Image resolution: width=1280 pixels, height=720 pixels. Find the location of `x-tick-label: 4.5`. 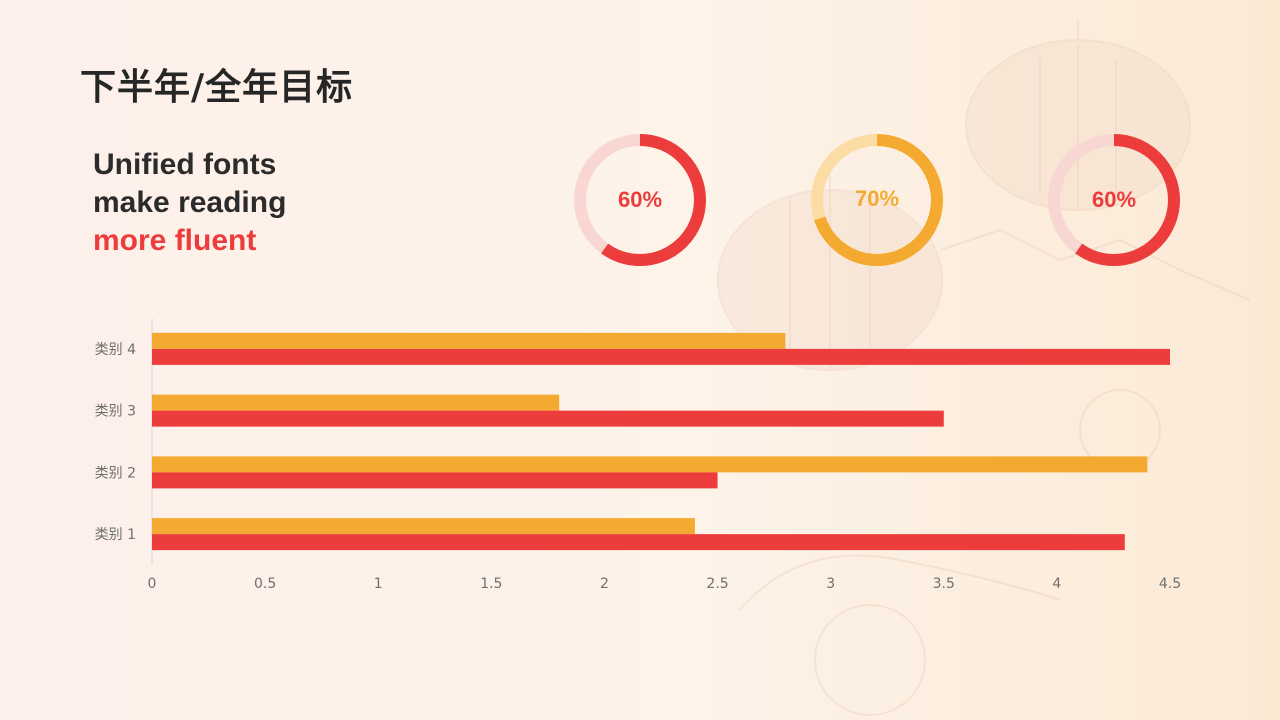

x-tick-label: 4.5 is located at coordinates (1170, 584).